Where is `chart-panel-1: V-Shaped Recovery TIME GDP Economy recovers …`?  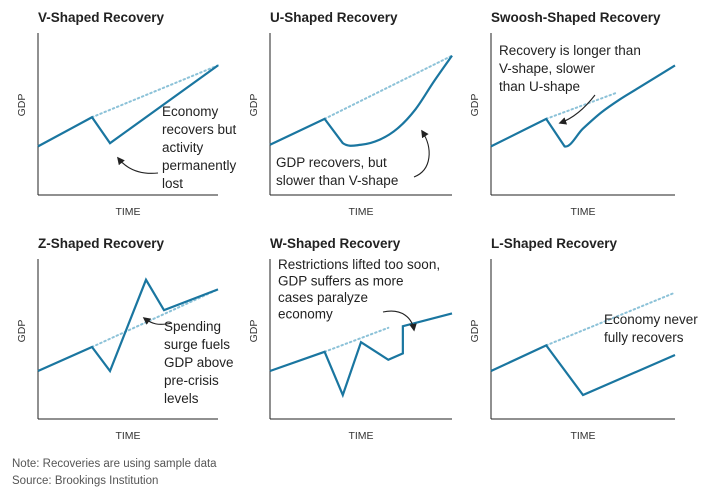 chart-panel-1: V-Shaped Recovery TIME GDP Economy recovers … is located at coordinates (126, 114).